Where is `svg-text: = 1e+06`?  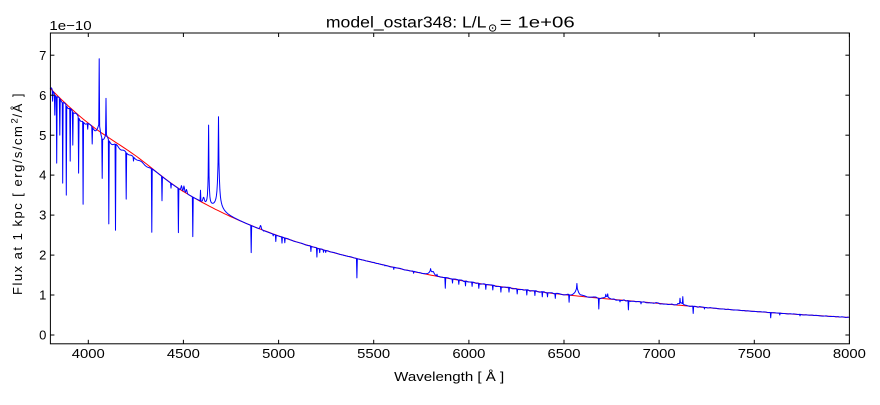 svg-text: = 1e+06 is located at coordinates (537, 22).